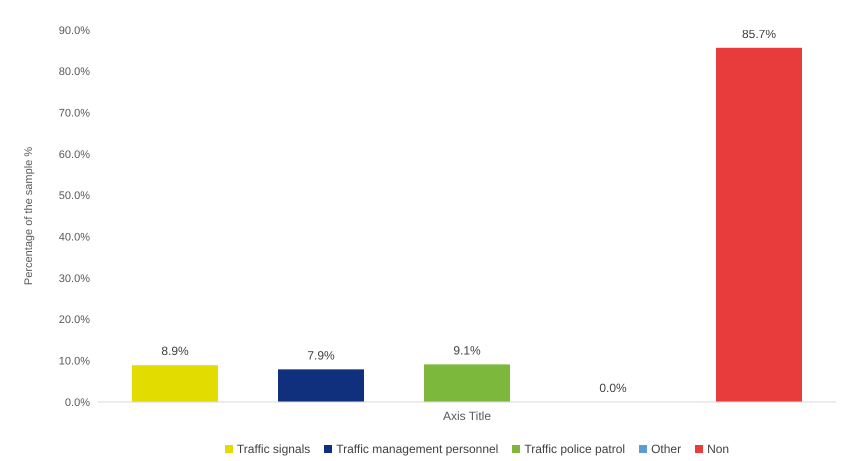  Describe the element at coordinates (74, 196) in the screenshot. I see `y-tick-label: 50.0%` at that location.